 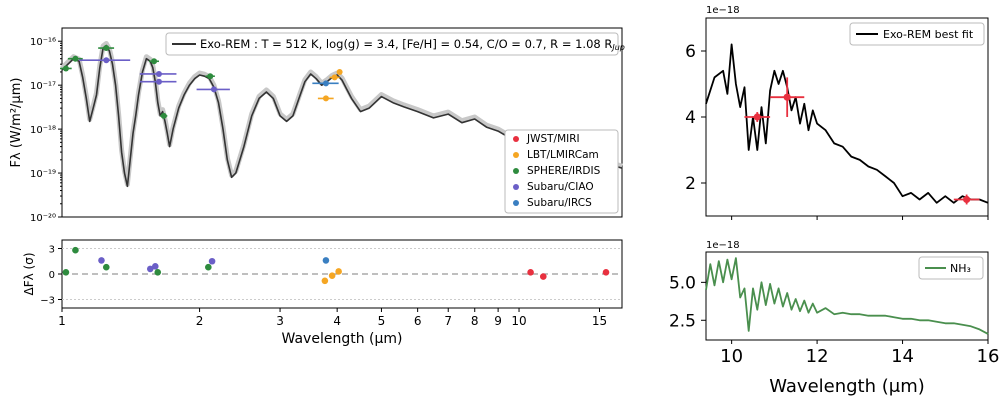 I want to click on nh3-y-tick-label: 2.5, so click(x=682, y=321).